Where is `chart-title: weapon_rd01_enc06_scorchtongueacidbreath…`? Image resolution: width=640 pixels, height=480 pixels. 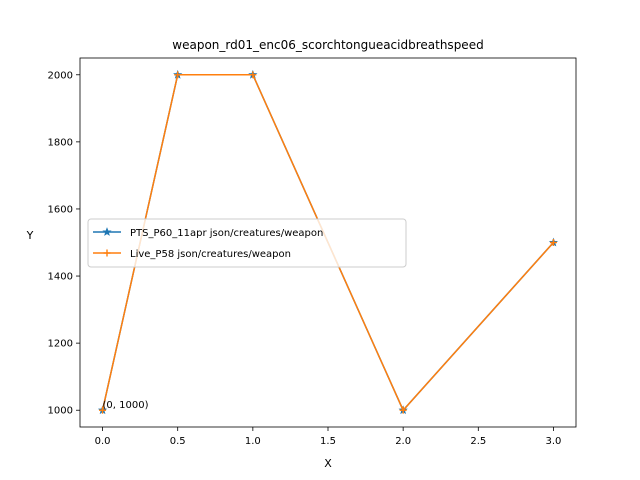
chart-title: weapon_rd01_enc06_scorchtongueacidbreath… is located at coordinates (327, 45).